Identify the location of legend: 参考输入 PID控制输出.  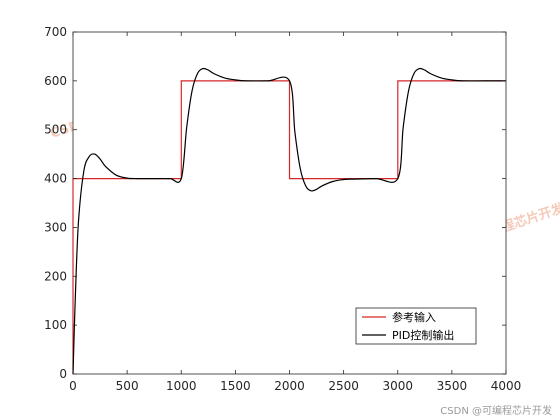
(416, 326).